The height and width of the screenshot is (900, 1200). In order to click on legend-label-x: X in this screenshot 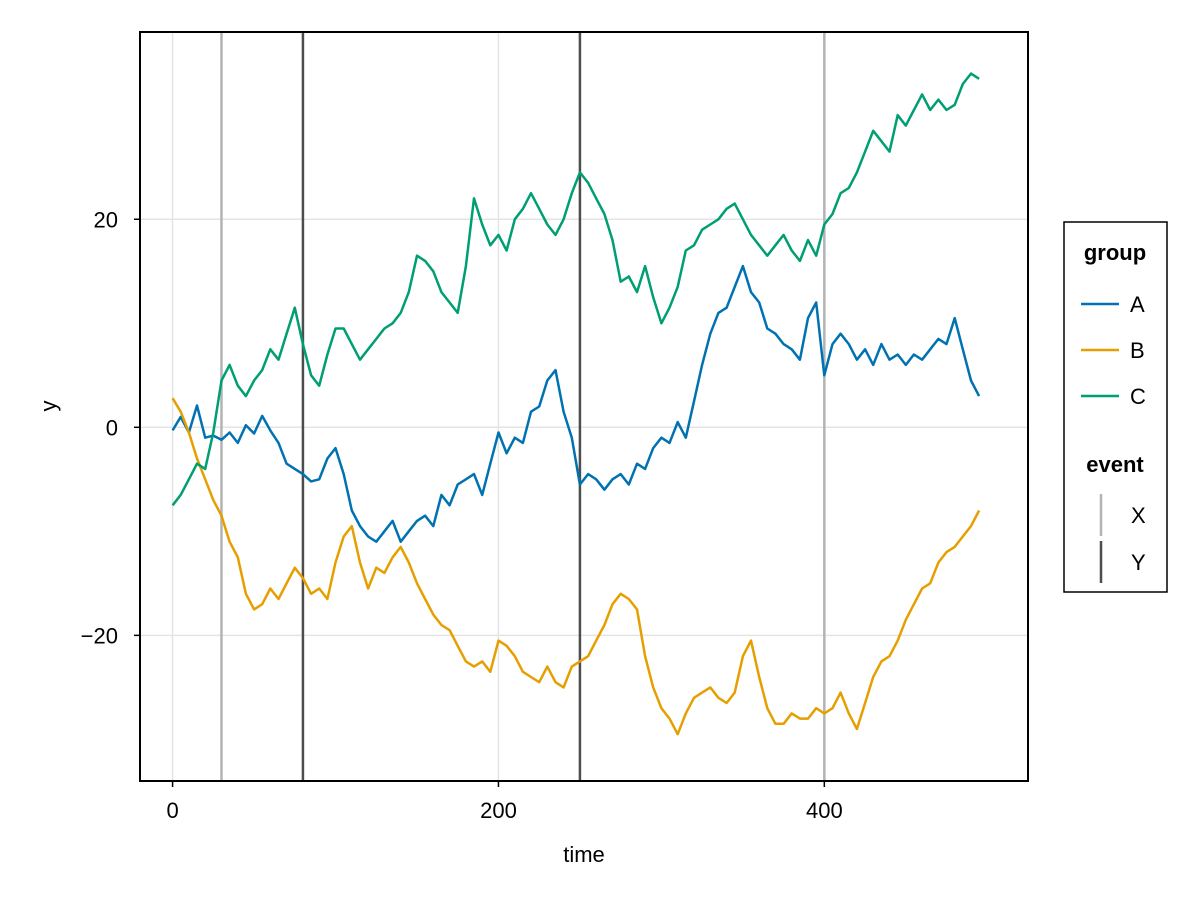, I will do `click(1138, 515)`.